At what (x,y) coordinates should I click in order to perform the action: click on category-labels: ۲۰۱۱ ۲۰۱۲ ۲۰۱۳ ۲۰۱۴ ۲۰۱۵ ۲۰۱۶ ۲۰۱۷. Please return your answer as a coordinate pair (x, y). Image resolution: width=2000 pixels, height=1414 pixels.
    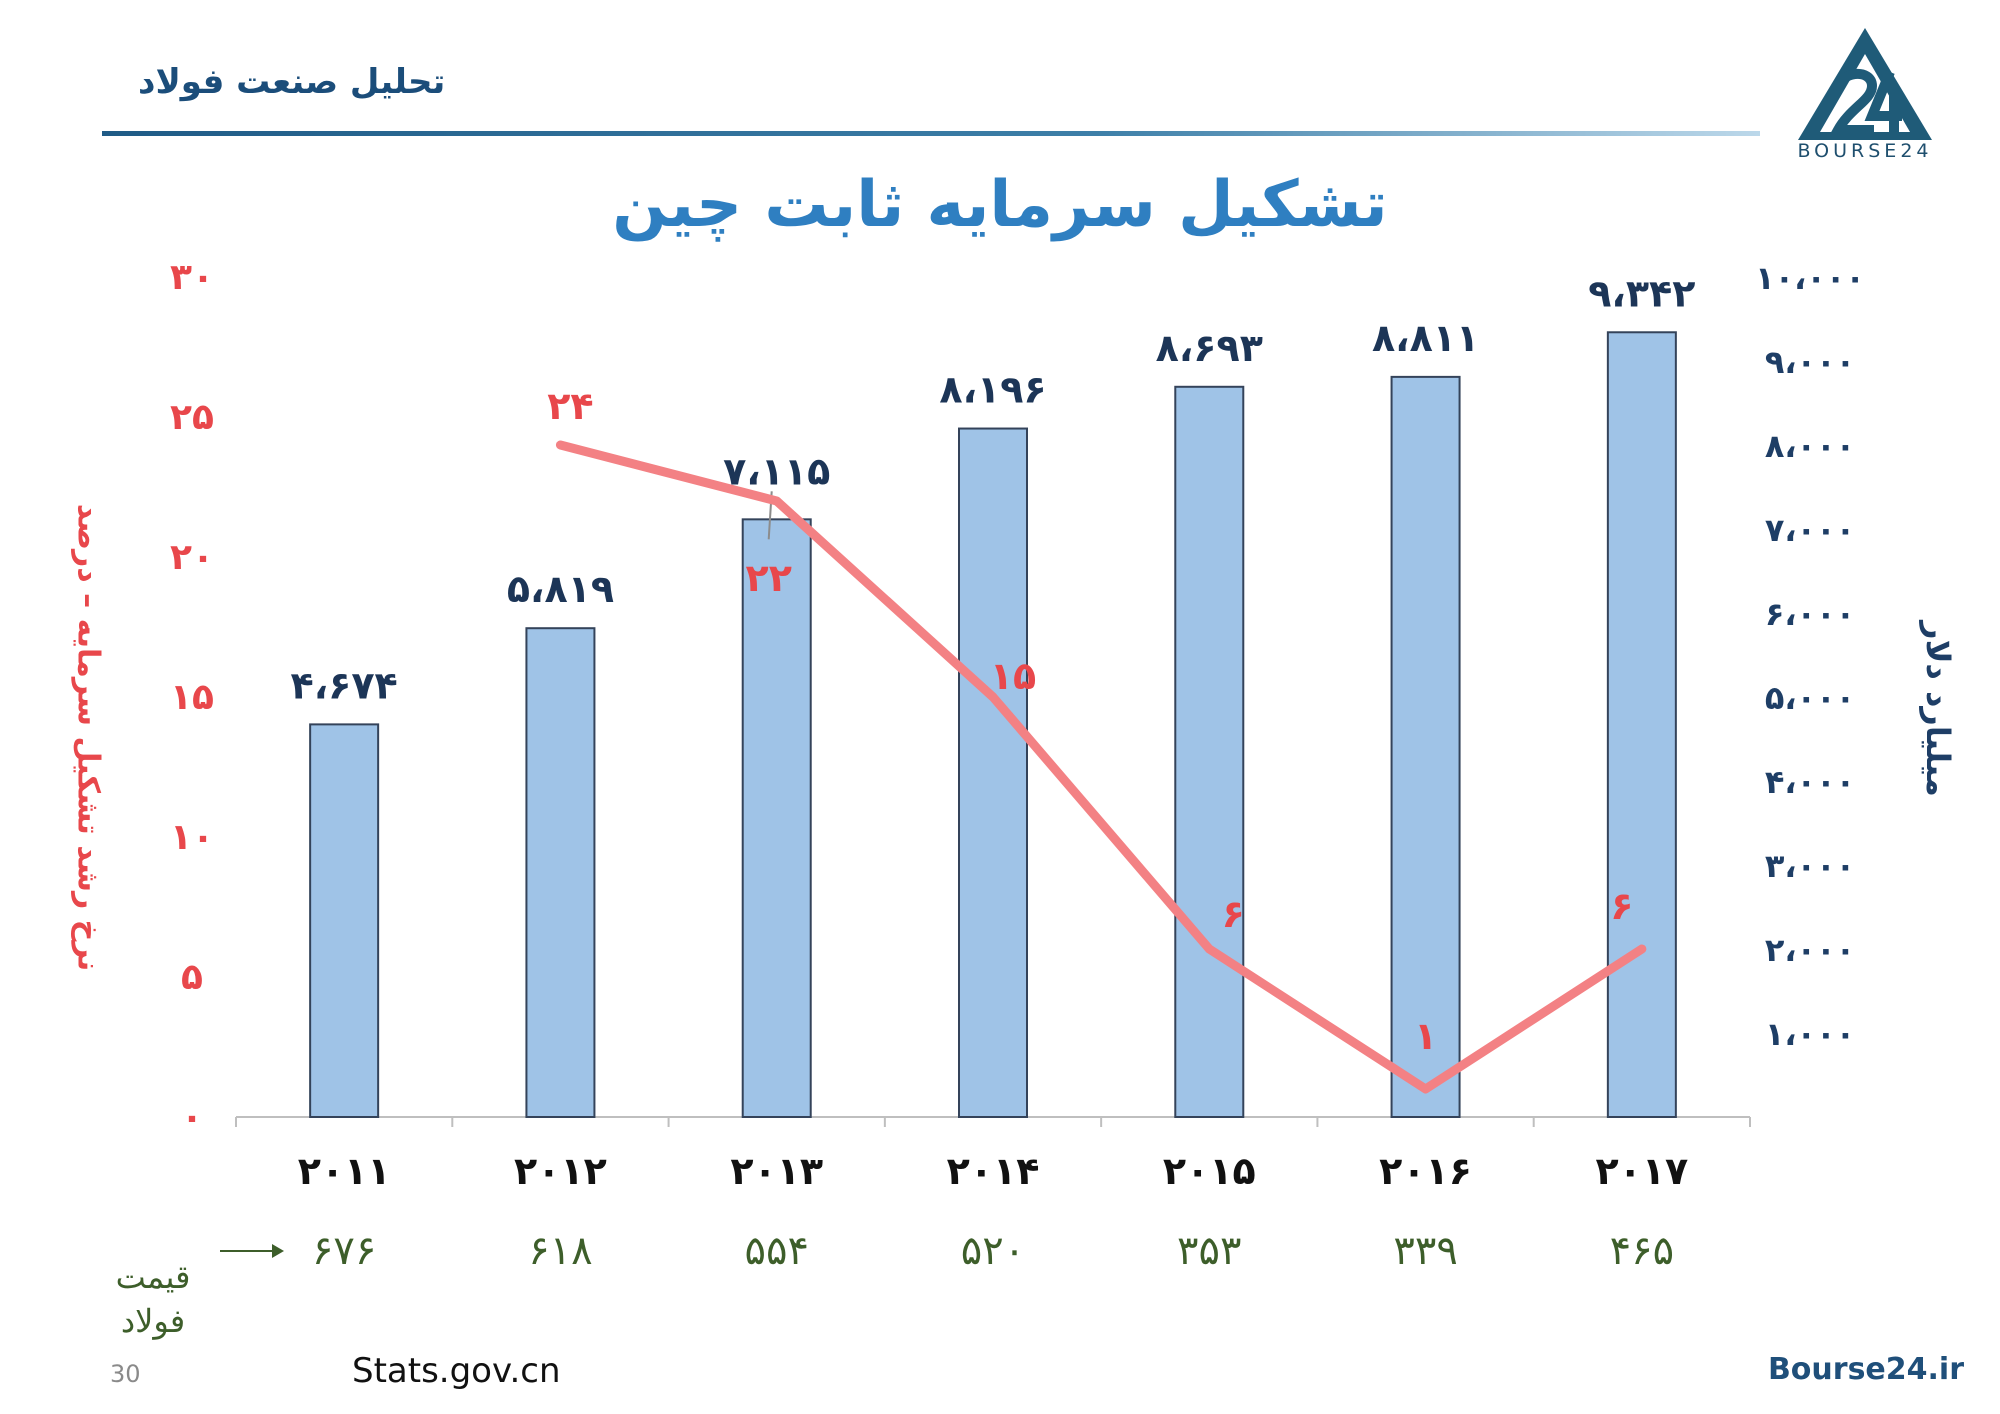
    Looking at the image, I should click on (993, 1171).